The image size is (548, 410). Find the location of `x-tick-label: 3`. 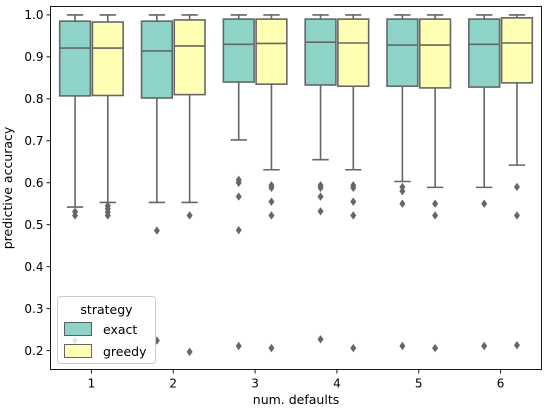

x-tick-label: 3 is located at coordinates (255, 384).